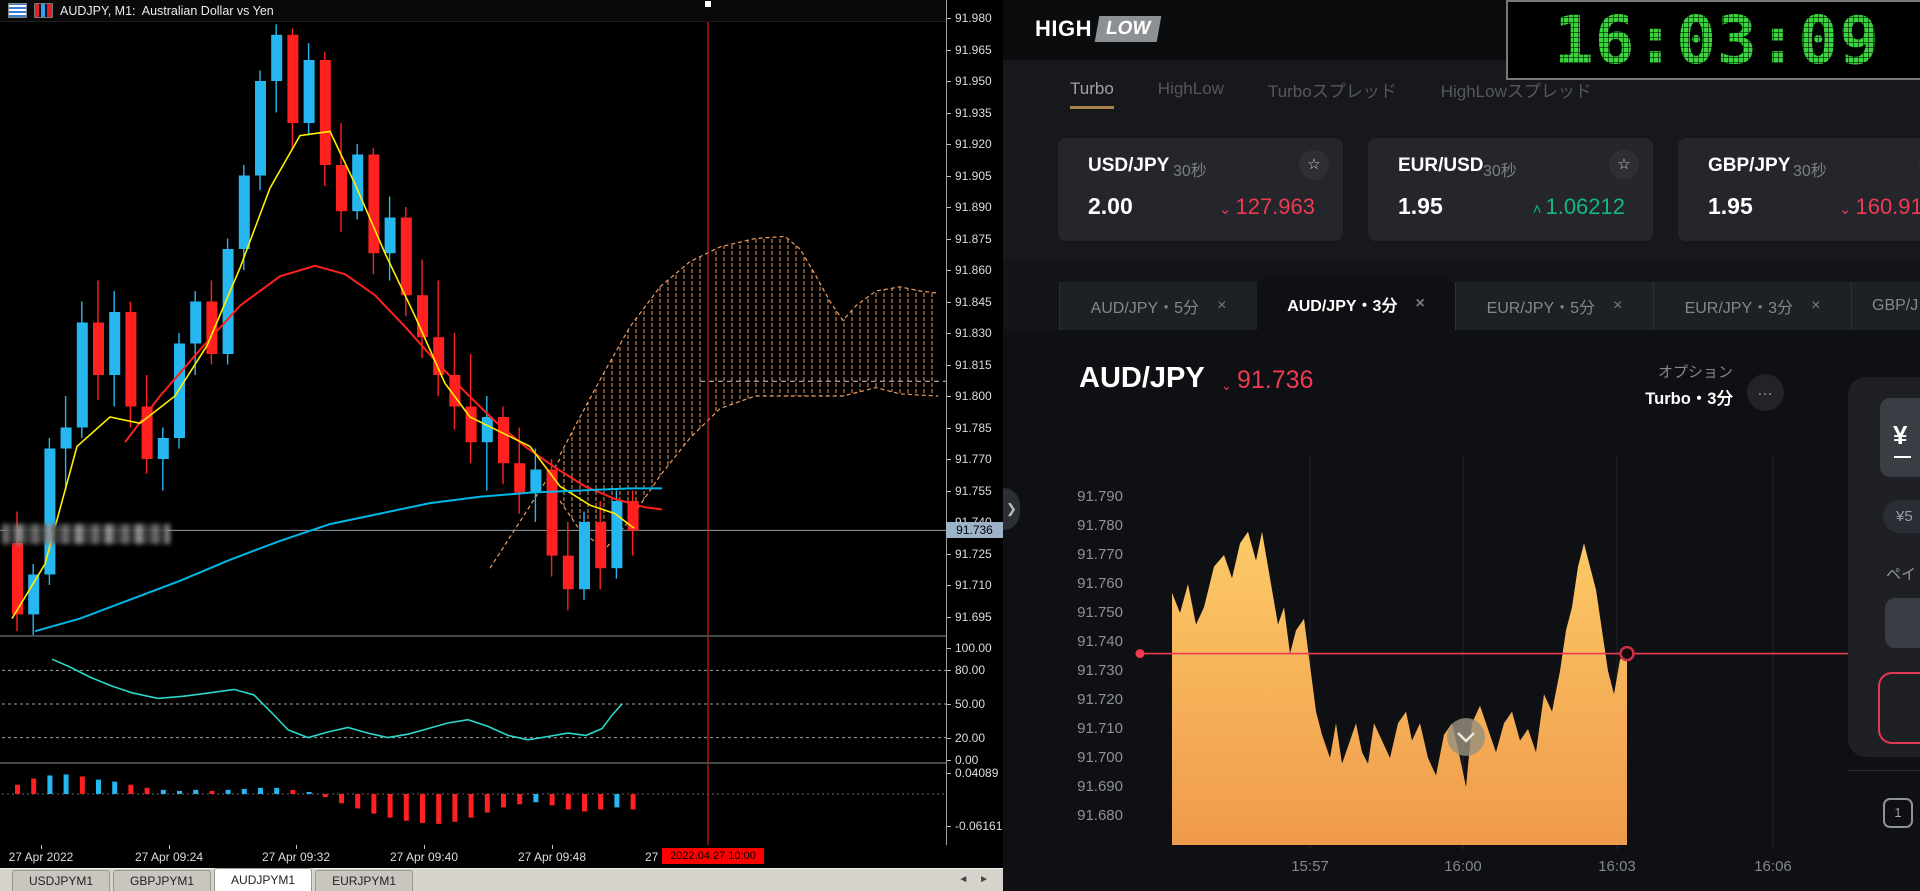 The image size is (1920, 891). What do you see at coordinates (1100, 699) in the screenshot?
I see `chart-y-label: 91.720` at bounding box center [1100, 699].